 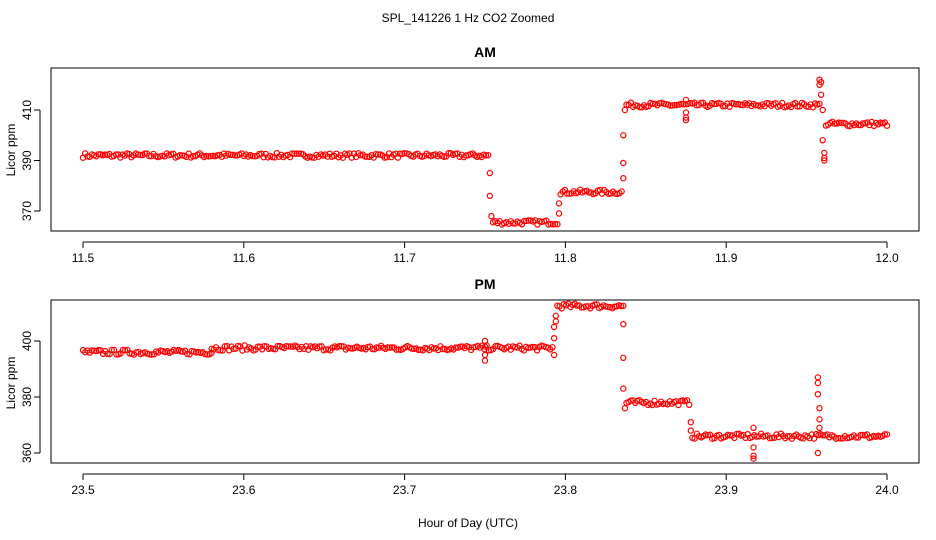 I want to click on y-tick-label: 370, so click(x=27, y=211).